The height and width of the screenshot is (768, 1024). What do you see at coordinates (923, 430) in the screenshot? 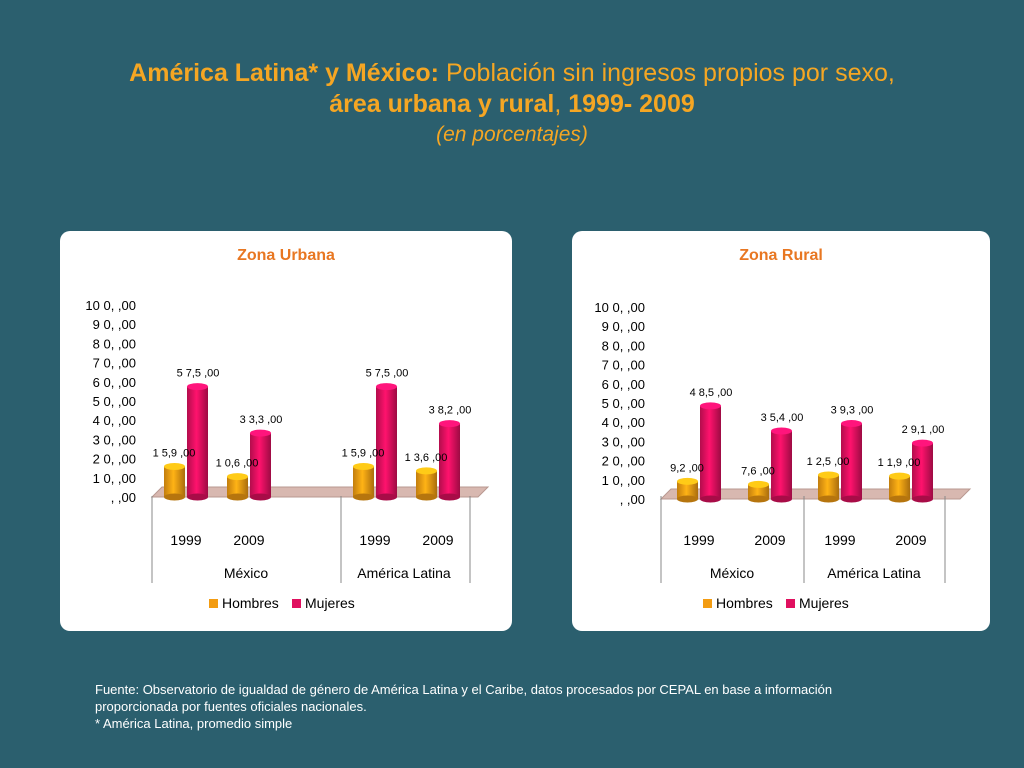
I see `data-label-mujeres: 2 9,1 ,00` at bounding box center [923, 430].